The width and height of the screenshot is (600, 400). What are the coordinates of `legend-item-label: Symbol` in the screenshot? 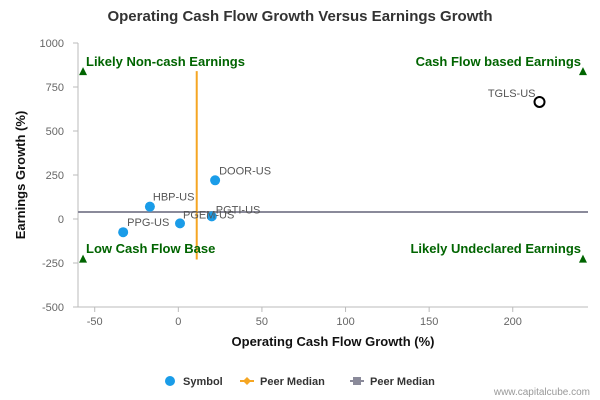 It's located at (203, 382).